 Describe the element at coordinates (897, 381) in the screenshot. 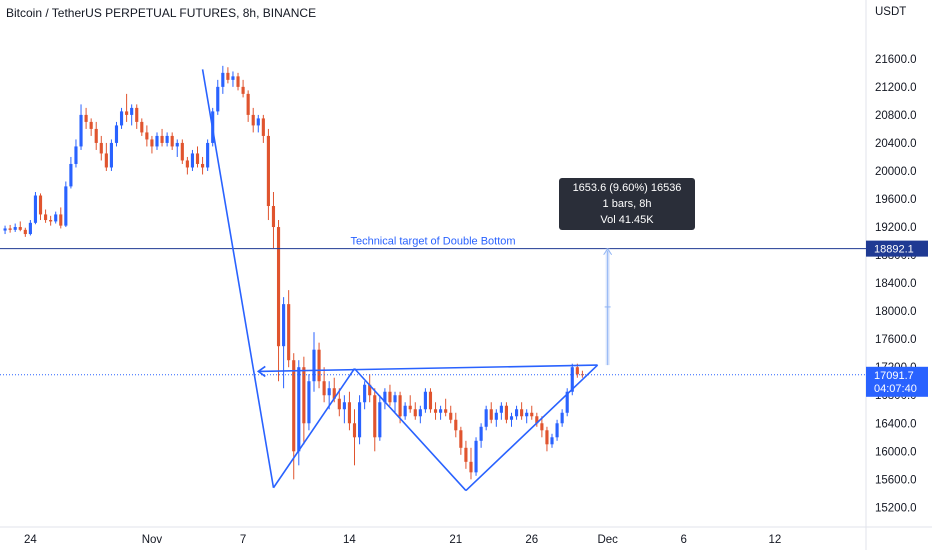

I see `current-price-tag` at that location.